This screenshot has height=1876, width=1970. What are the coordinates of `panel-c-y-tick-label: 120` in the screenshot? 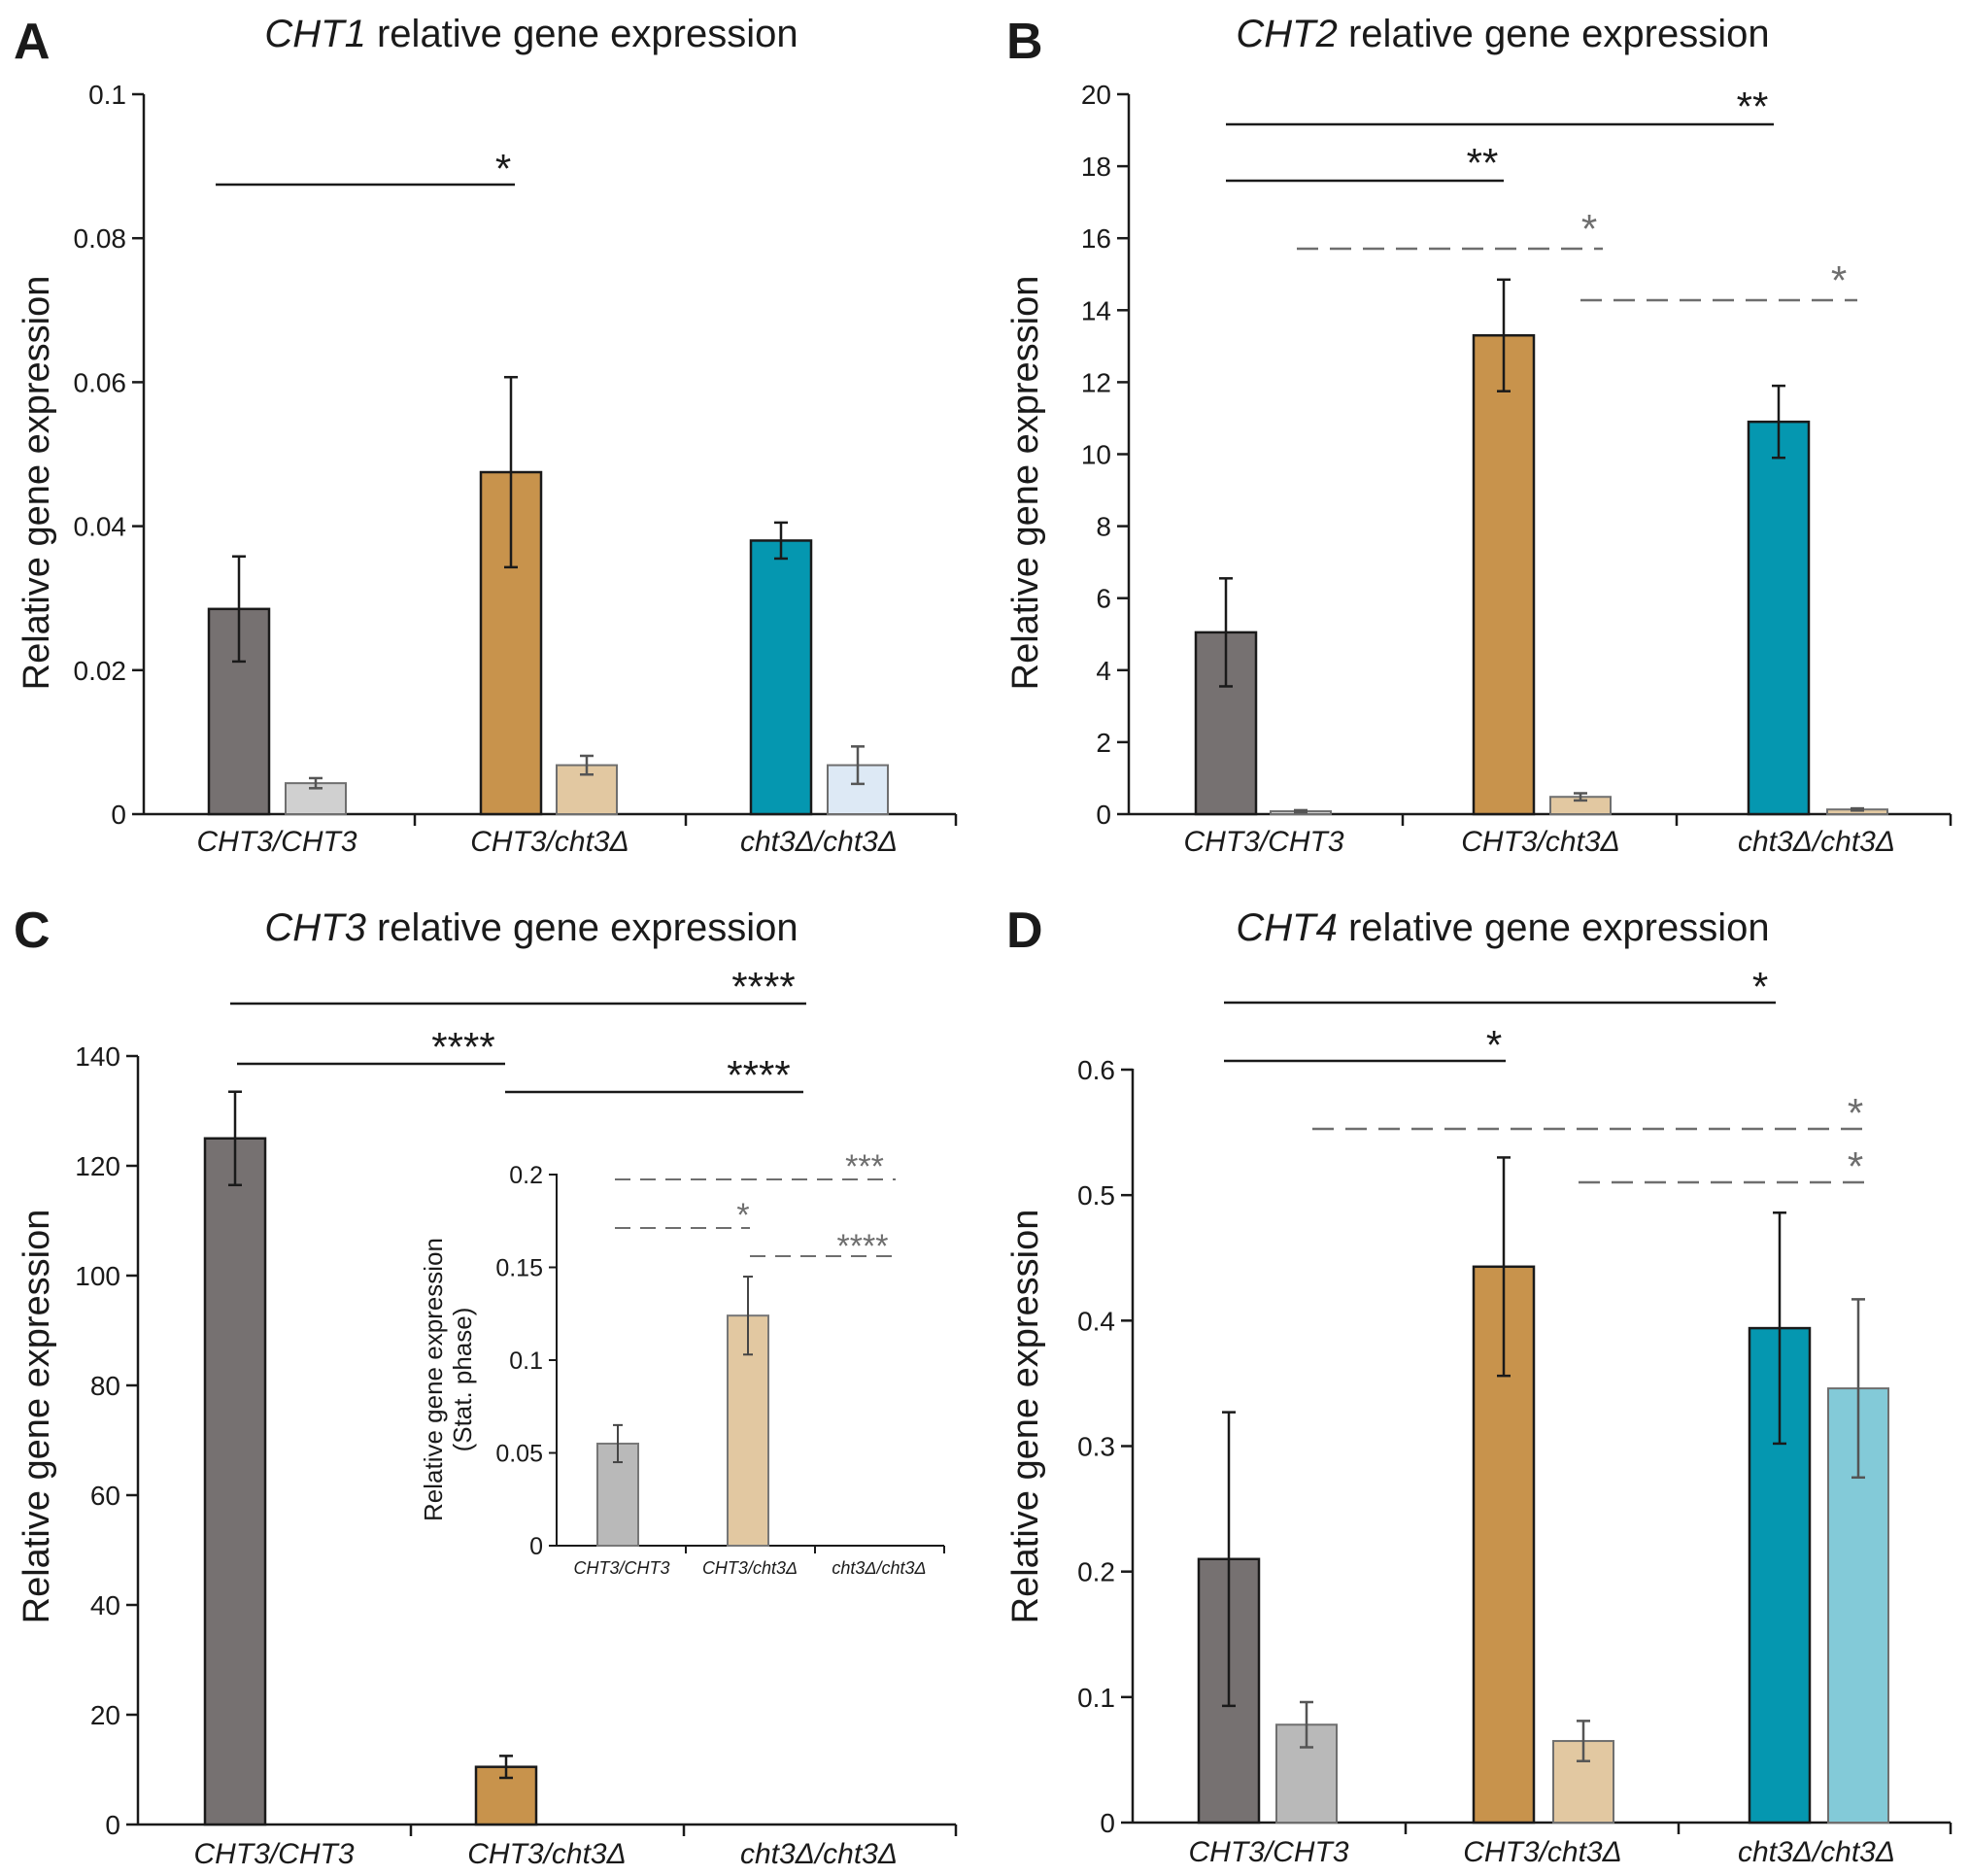 It's located at (97, 1166).